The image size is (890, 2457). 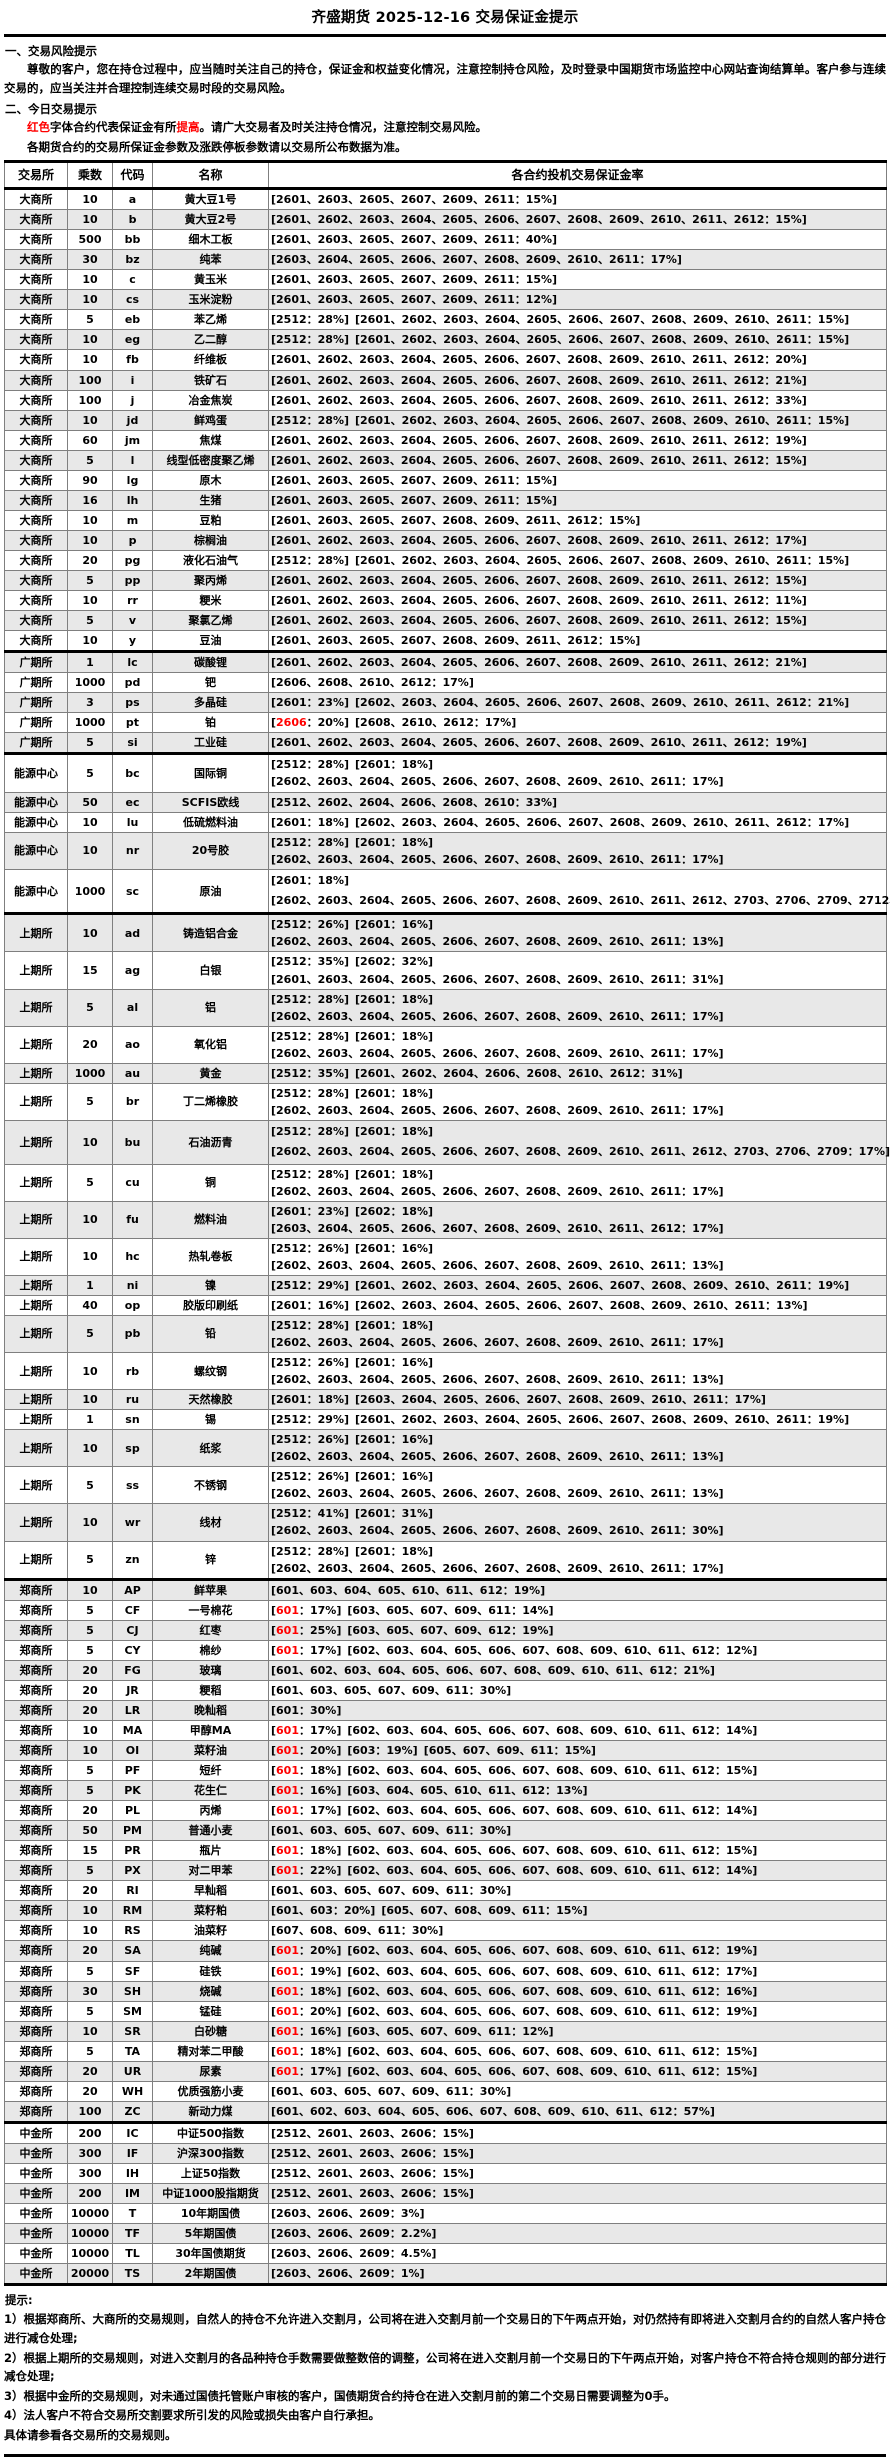 I want to click on bottom-rule, so click(x=445, y=2455).